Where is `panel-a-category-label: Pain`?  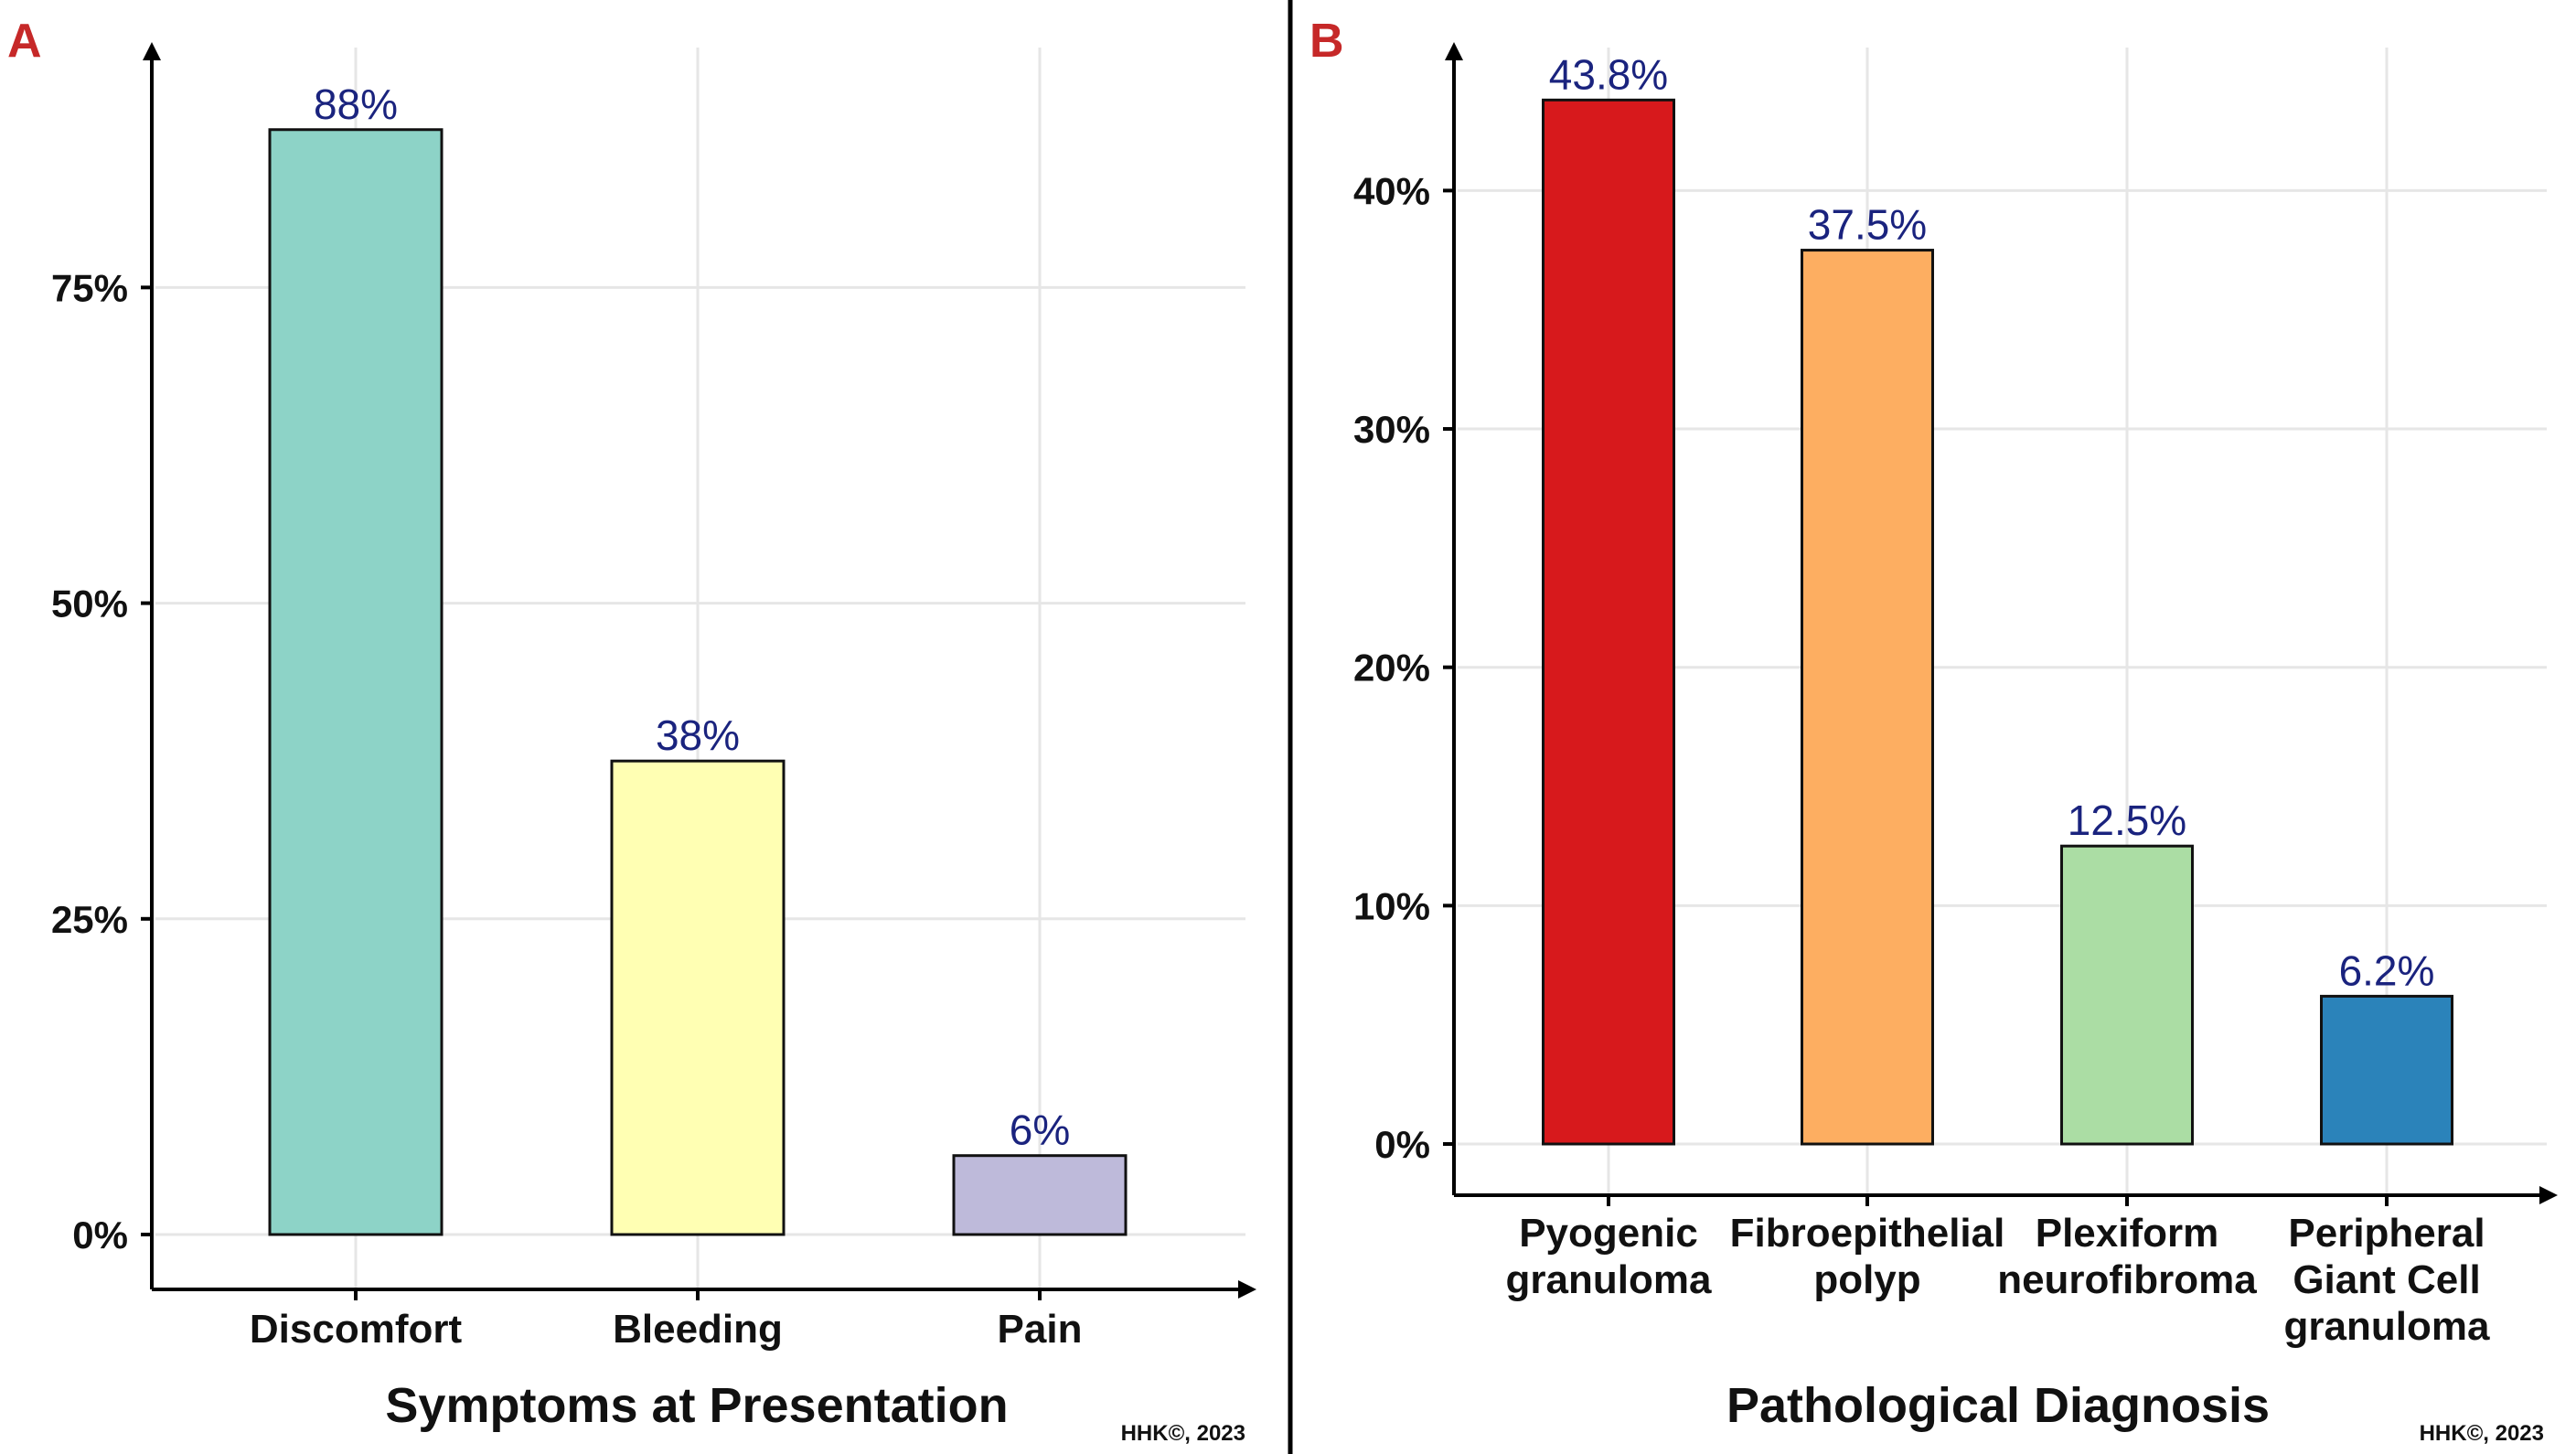 panel-a-category-label: Pain is located at coordinates (1040, 1329).